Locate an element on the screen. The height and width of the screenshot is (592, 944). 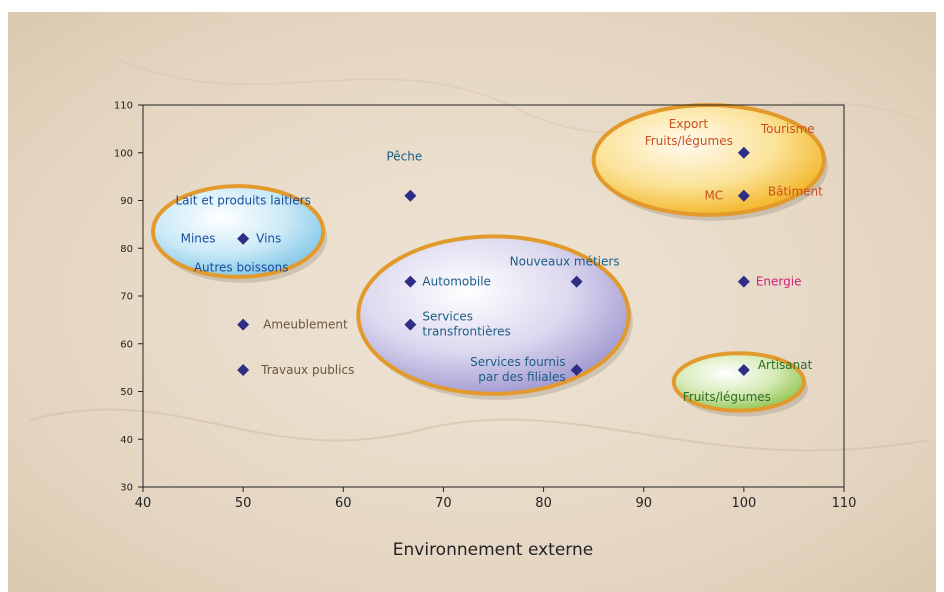
point-label: Nouveaux métiers is located at coordinates (565, 262).